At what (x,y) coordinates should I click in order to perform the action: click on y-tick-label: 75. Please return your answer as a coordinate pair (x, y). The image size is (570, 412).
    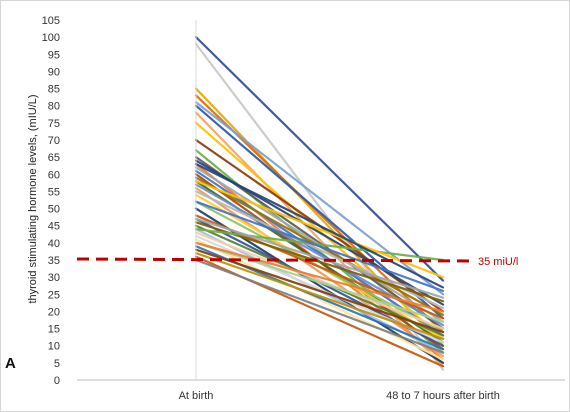
    Looking at the image, I should click on (54, 124).